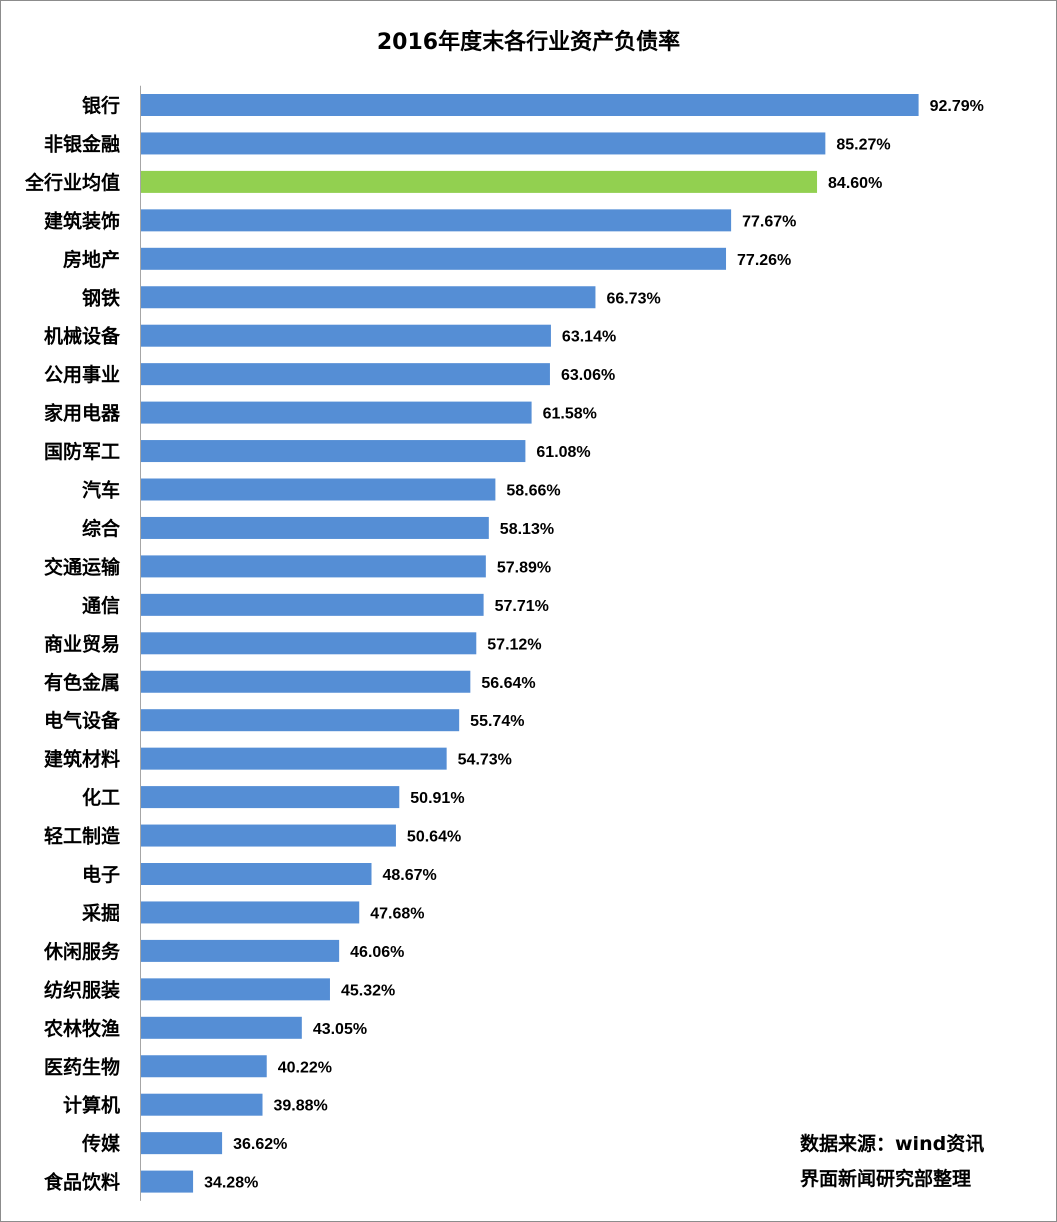 This screenshot has width=1057, height=1222. I want to click on category-label: 建筑材料, so click(82, 759).